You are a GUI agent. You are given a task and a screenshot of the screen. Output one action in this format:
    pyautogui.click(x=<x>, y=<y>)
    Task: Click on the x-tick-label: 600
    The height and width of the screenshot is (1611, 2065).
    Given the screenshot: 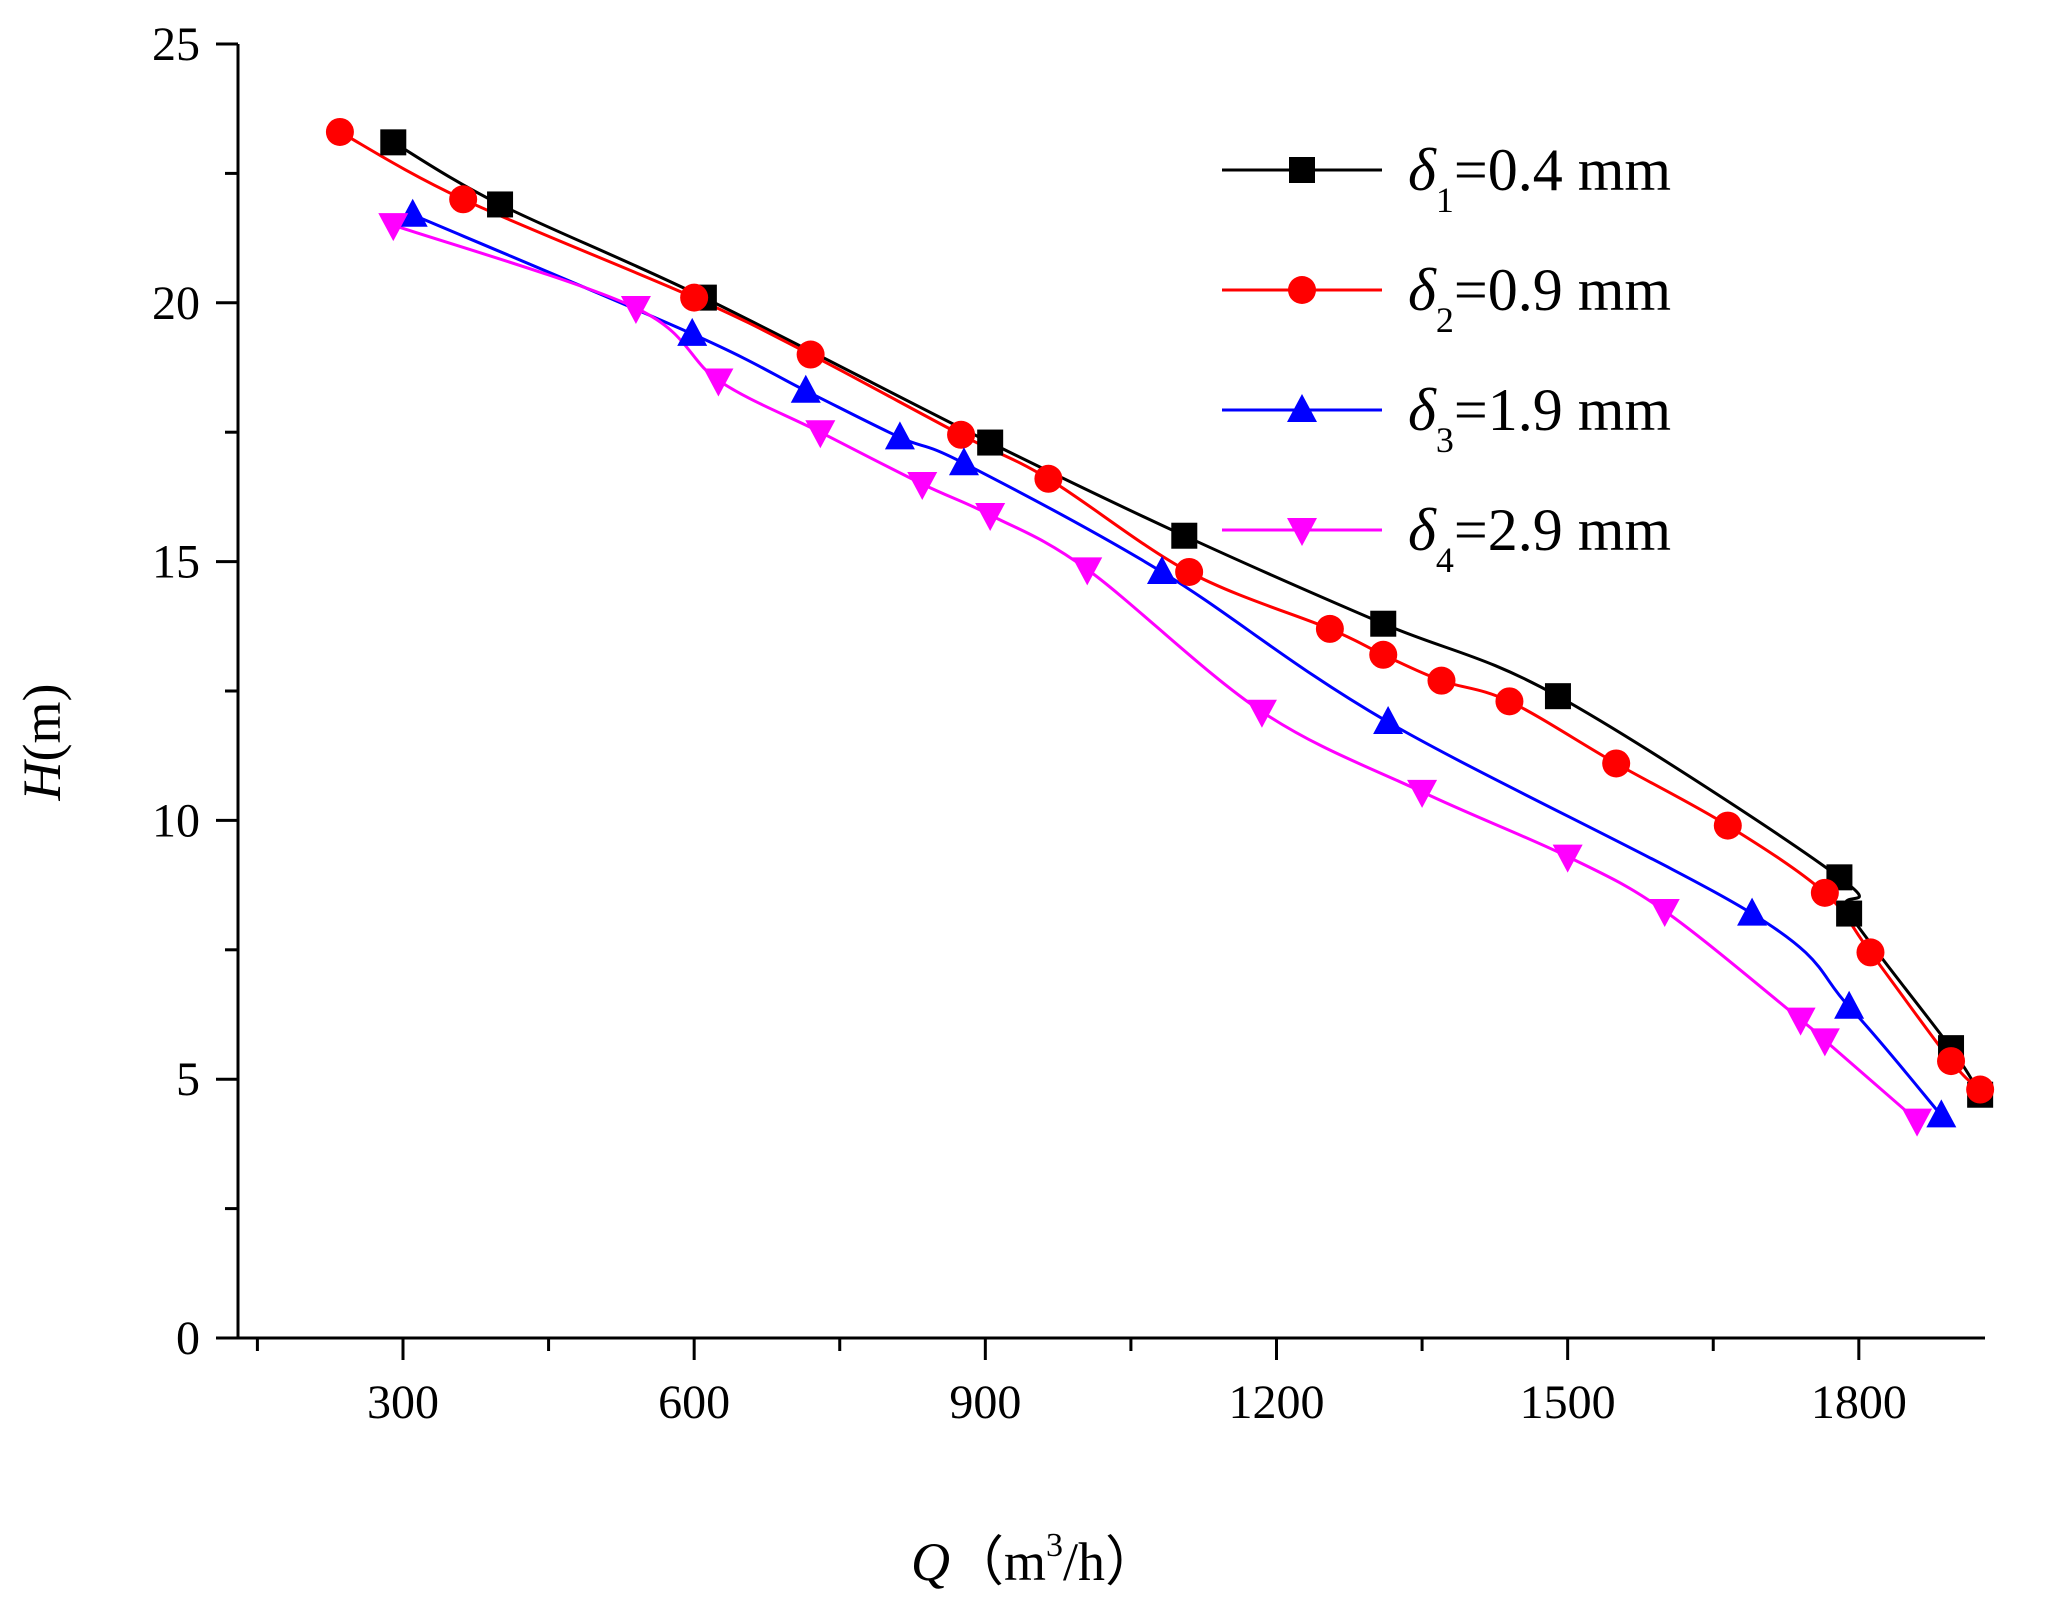 What is the action you would take?
    pyautogui.click(x=694, y=1402)
    